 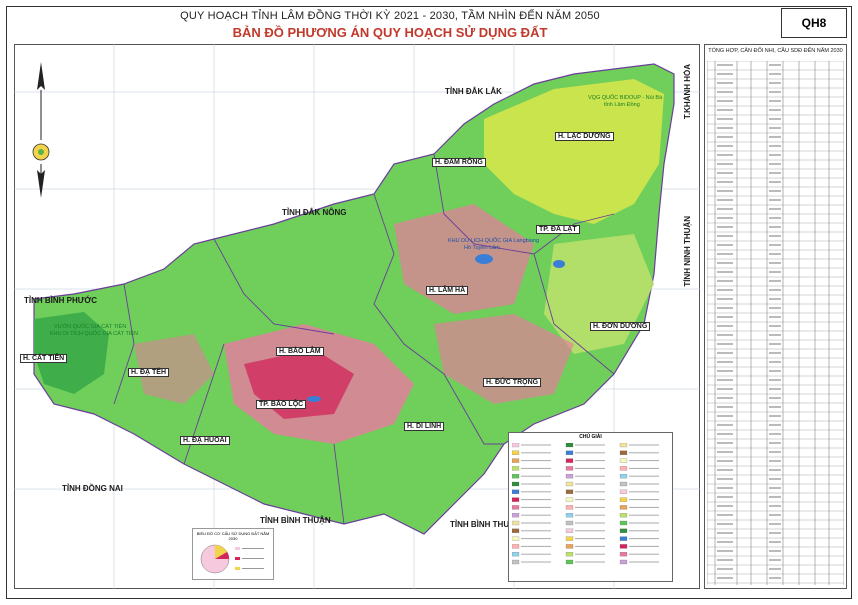 What do you see at coordinates (148, 372) in the screenshot?
I see `label-da-teh: H. ĐẠ TẺH` at bounding box center [148, 372].